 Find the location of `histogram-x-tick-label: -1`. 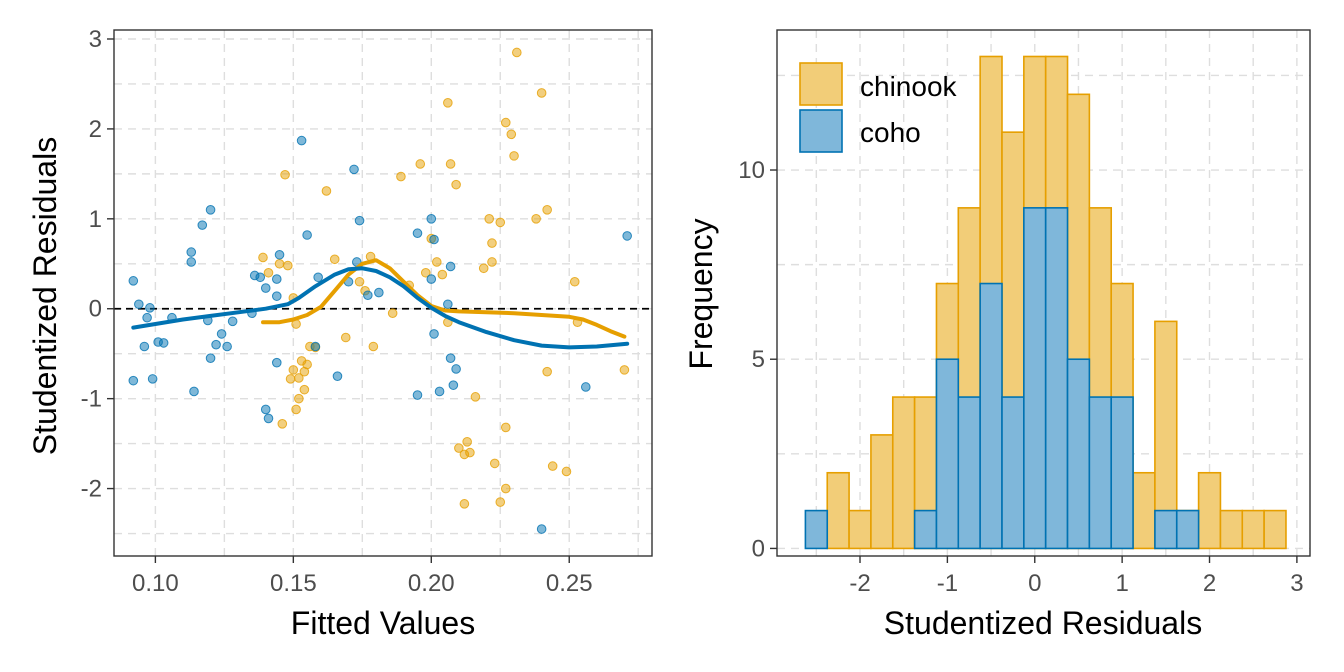

histogram-x-tick-label: -1 is located at coordinates (947, 583).